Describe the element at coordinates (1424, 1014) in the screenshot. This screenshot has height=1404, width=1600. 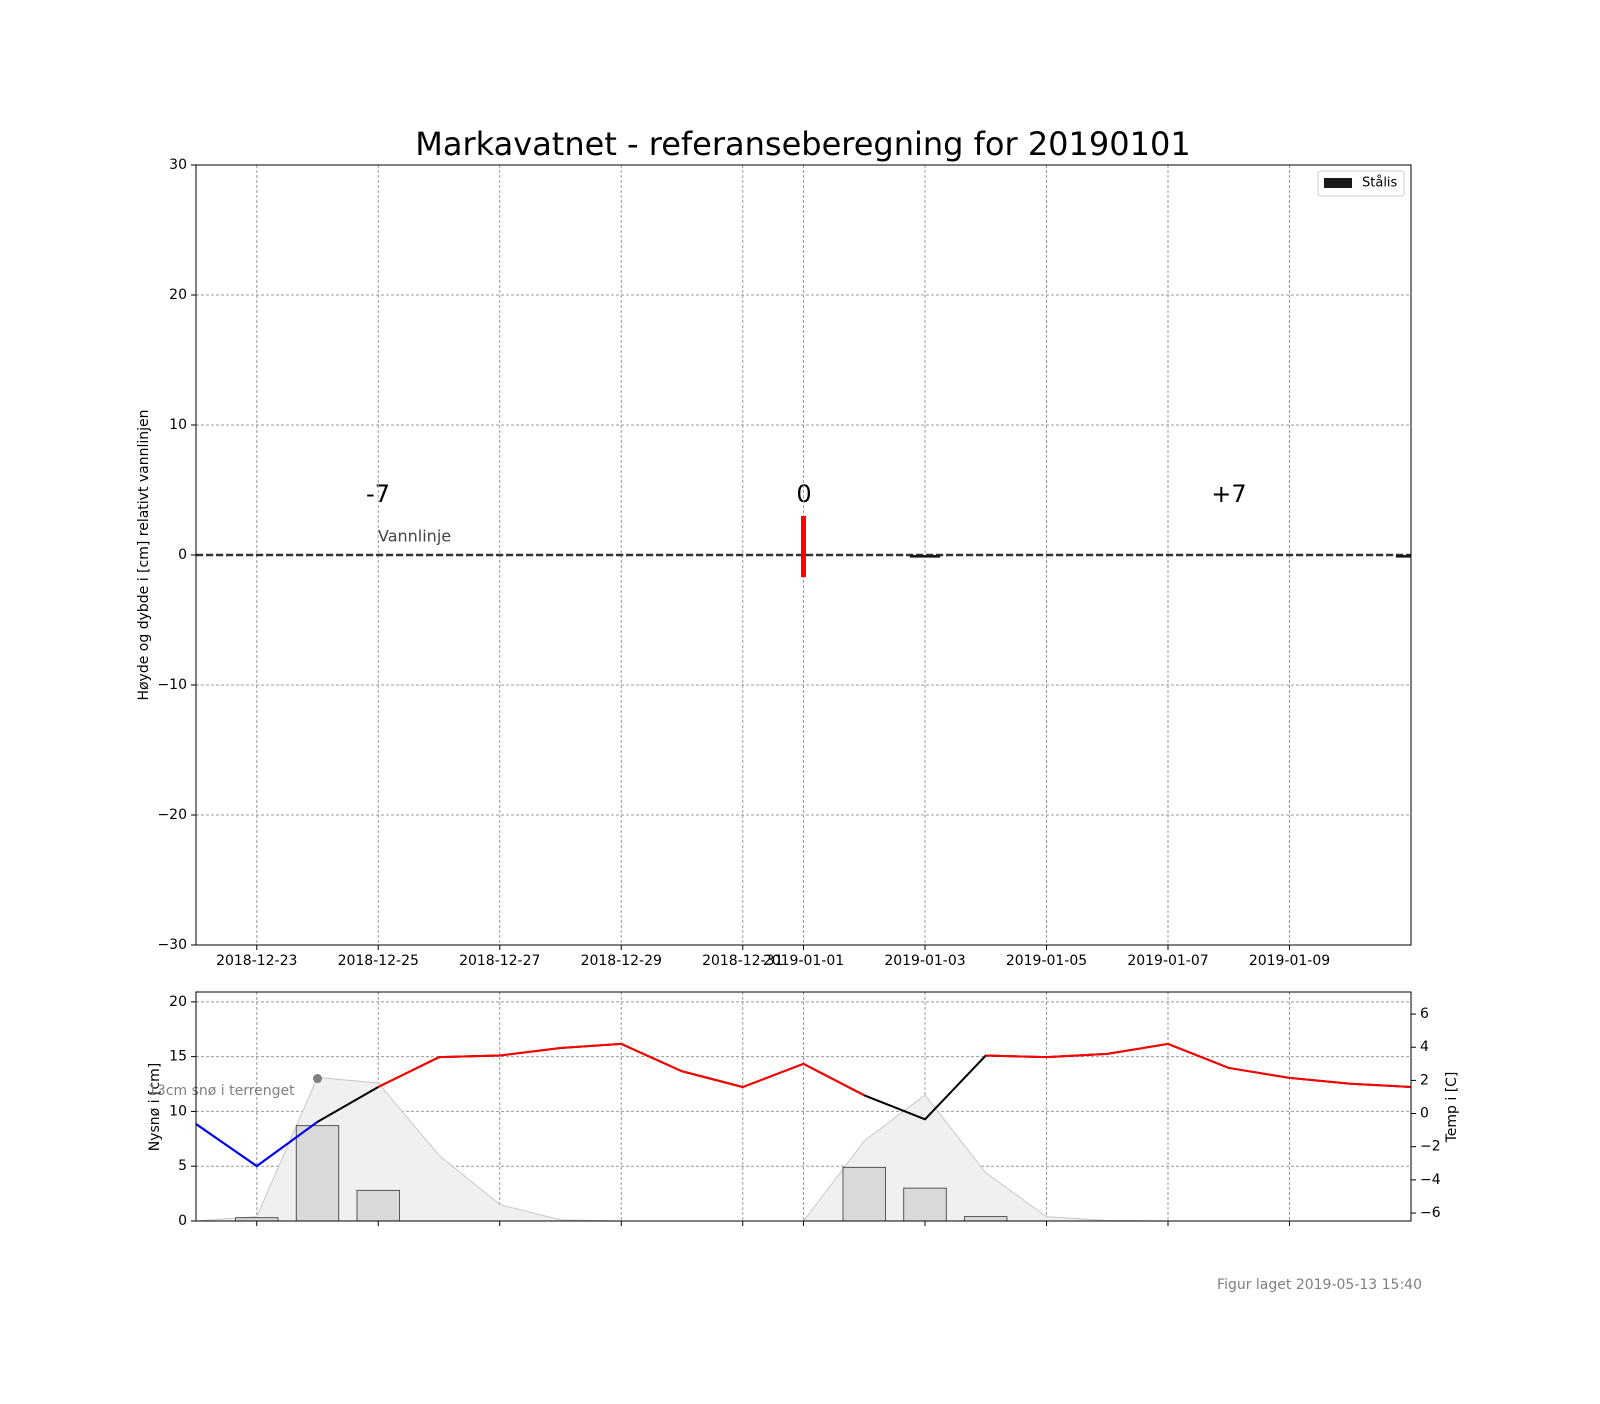
I see `y2-tick-label: 6` at that location.